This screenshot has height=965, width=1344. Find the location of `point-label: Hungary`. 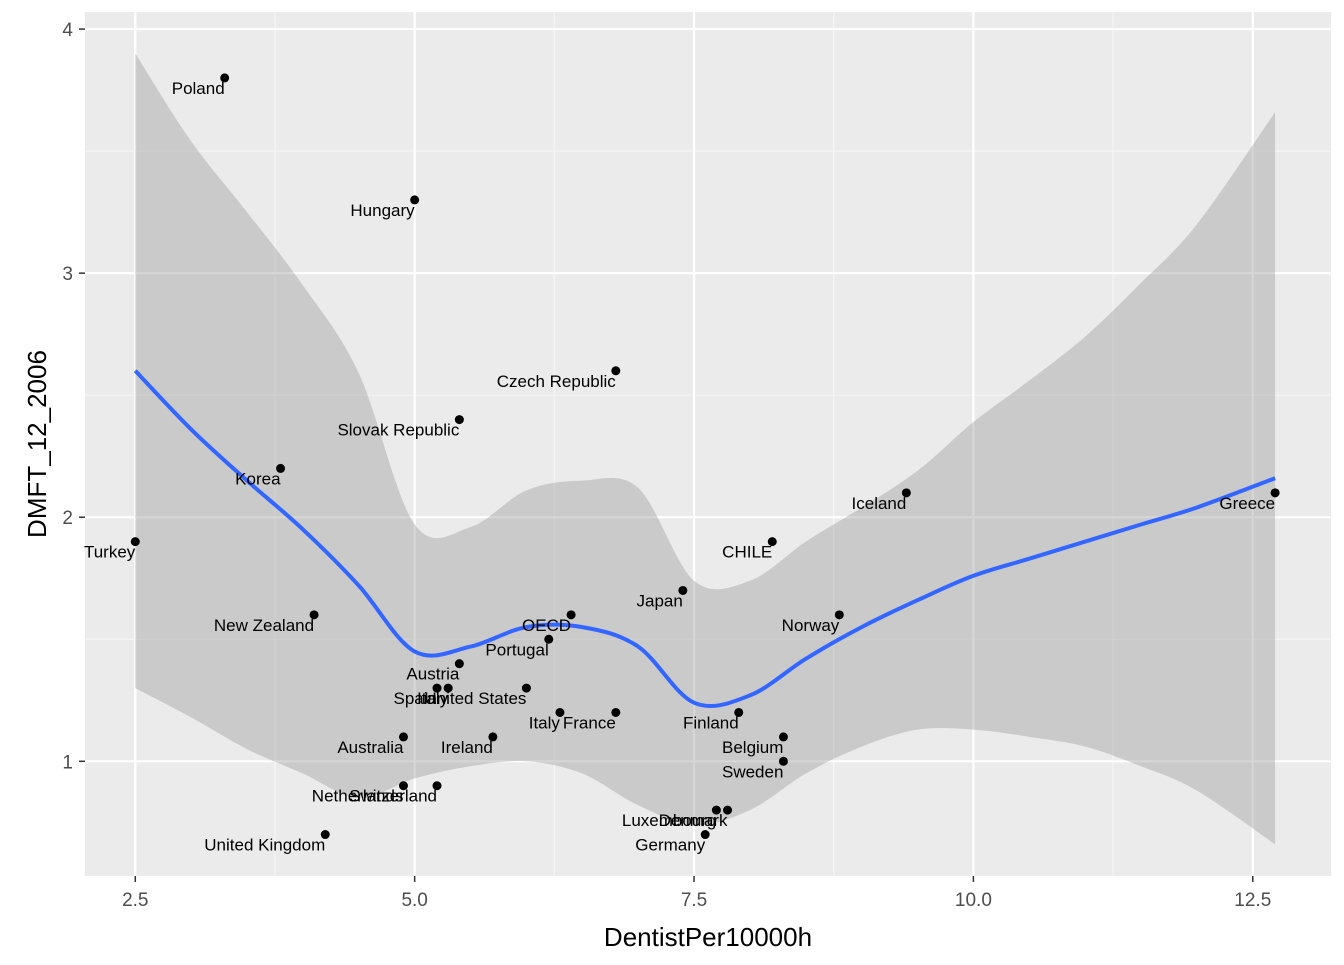

point-label: Hungary is located at coordinates (382, 210).